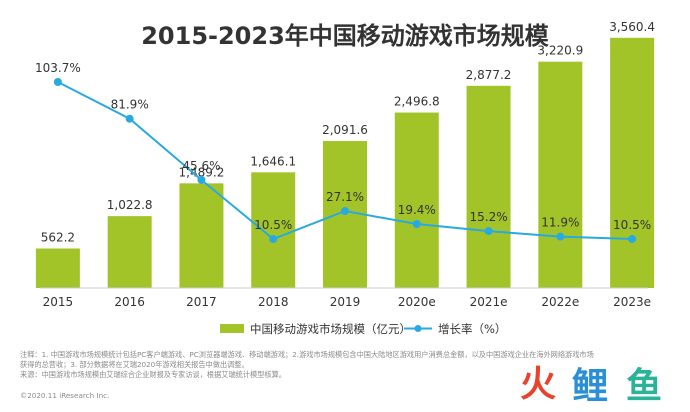 Image resolution: width=690 pixels, height=412 pixels. I want to click on x-tick-label: 2022e, so click(560, 302).